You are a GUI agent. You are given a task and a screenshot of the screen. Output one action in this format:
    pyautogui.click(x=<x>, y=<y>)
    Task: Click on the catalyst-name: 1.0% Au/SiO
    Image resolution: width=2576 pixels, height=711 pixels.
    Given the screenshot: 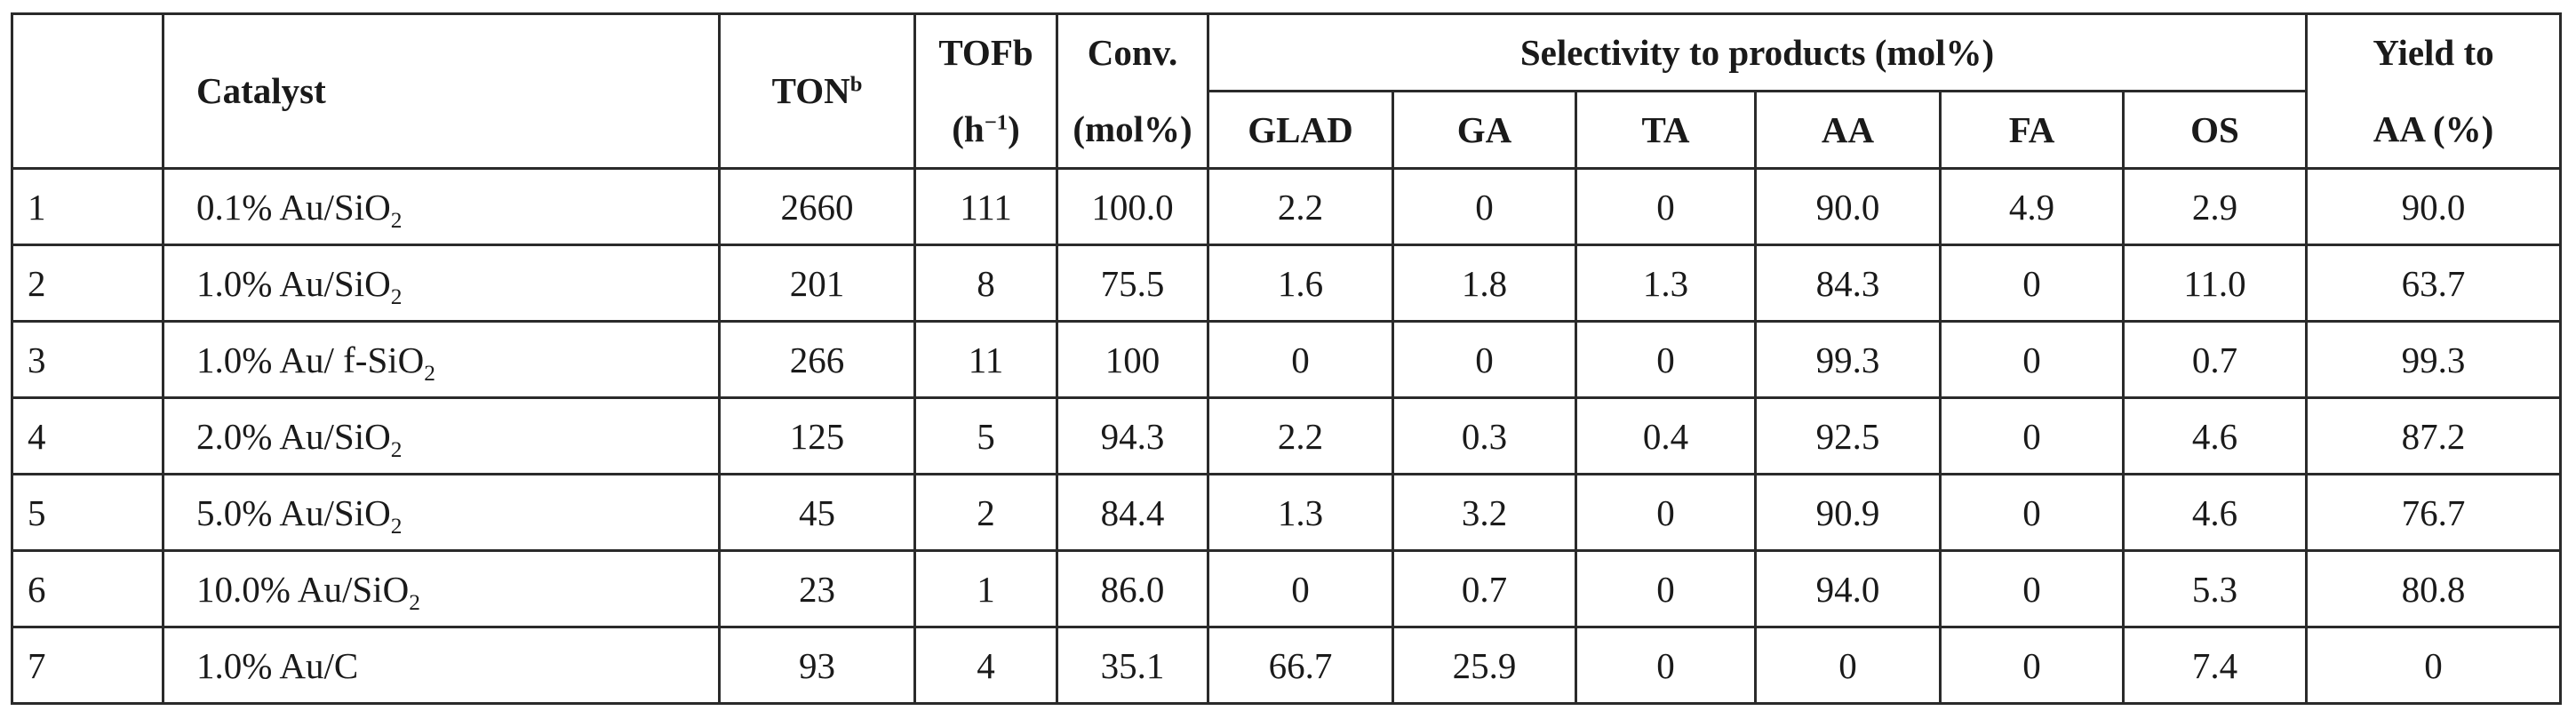 What is the action you would take?
    pyautogui.click(x=293, y=283)
    